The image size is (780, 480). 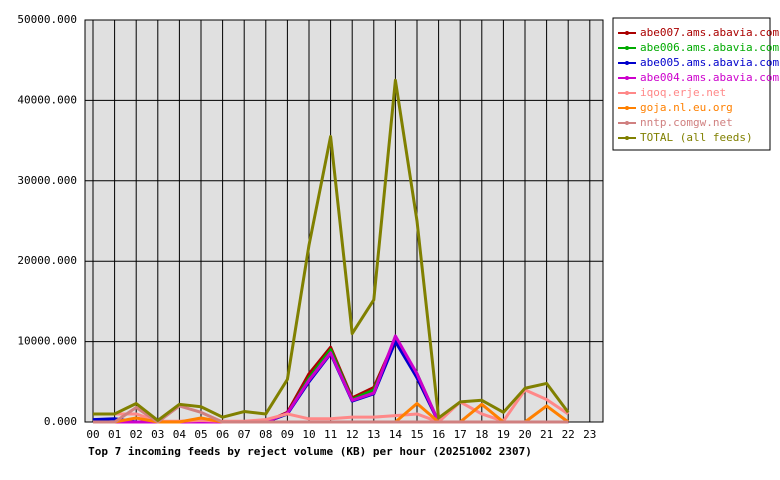 What do you see at coordinates (373, 434) in the screenshot?
I see `x-tick-label: 13` at bounding box center [373, 434].